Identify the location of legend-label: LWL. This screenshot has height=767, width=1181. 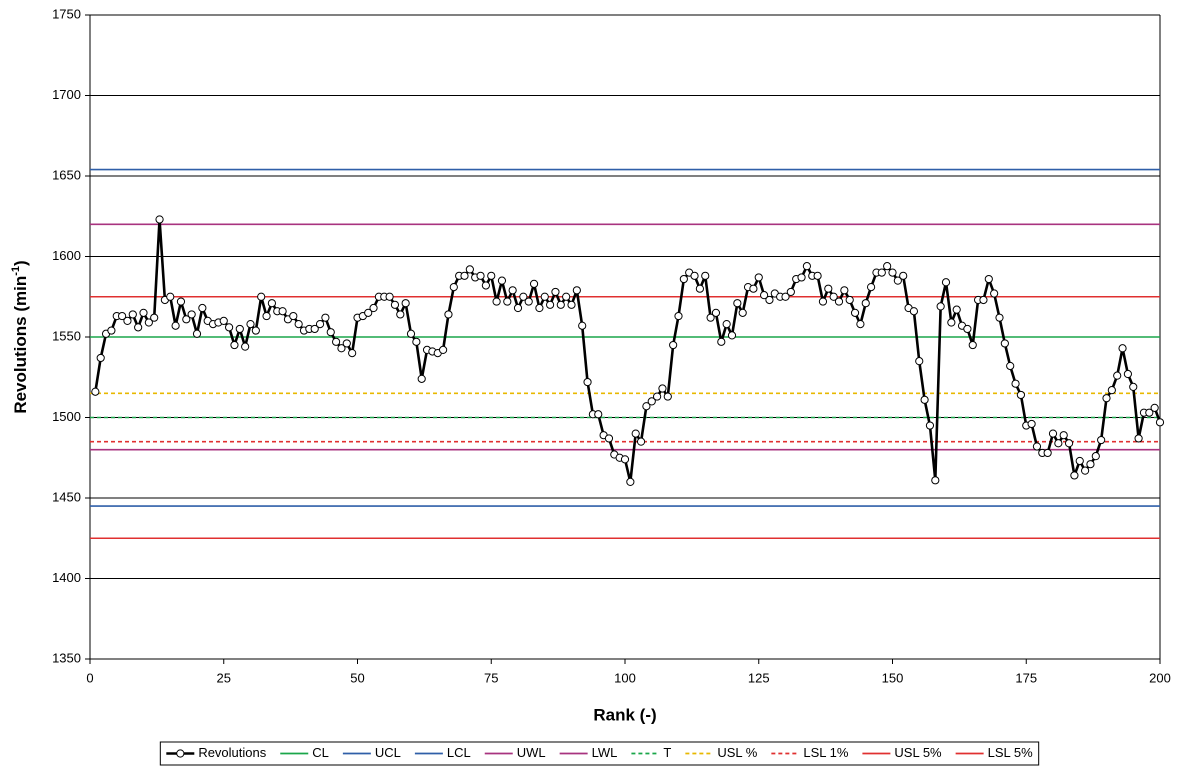
(605, 752).